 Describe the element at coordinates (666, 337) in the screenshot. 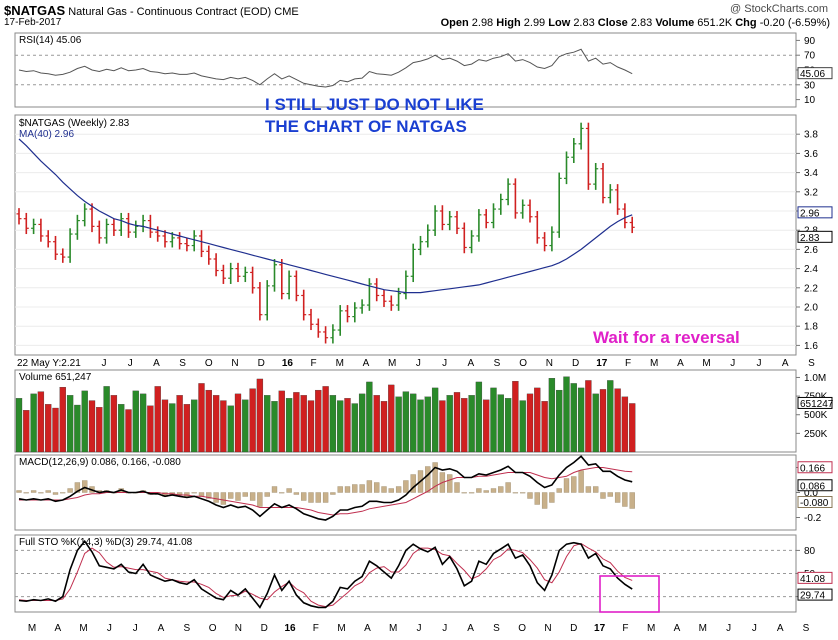

I see `annotation-reversal: Wait for a reversal` at that location.